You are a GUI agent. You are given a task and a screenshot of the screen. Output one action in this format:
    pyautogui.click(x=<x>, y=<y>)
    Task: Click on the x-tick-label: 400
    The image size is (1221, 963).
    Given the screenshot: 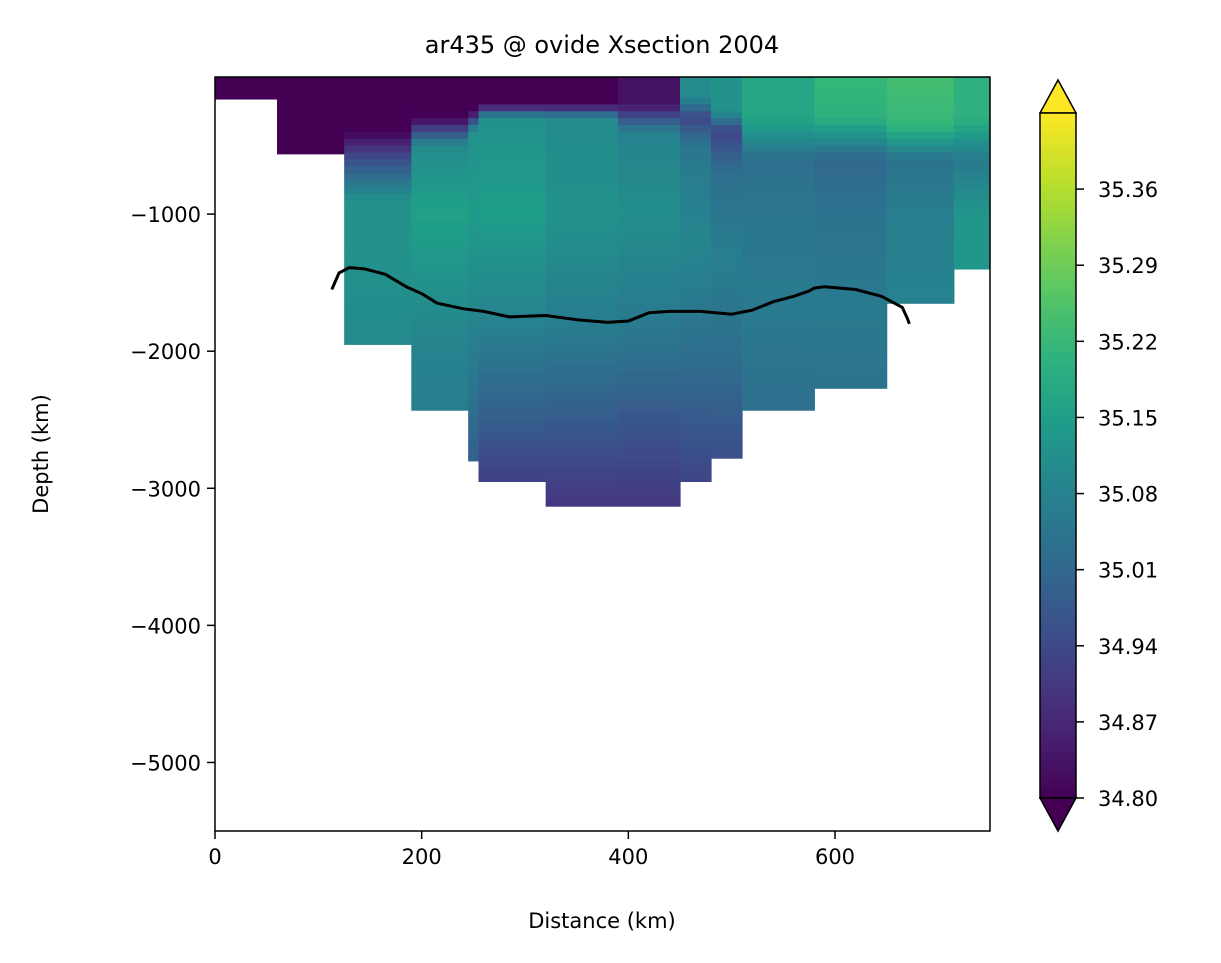 What is the action you would take?
    pyautogui.click(x=628, y=857)
    